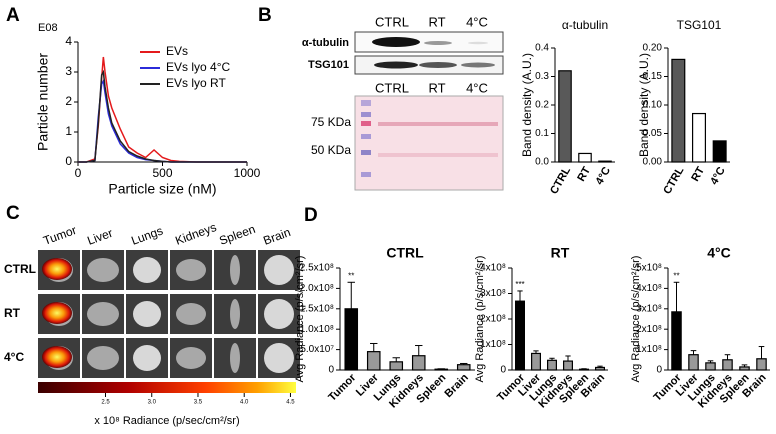 Image resolution: width=776 pixels, height=434 pixels. I want to click on colorbar-tick-label: 4.5, so click(290, 403).